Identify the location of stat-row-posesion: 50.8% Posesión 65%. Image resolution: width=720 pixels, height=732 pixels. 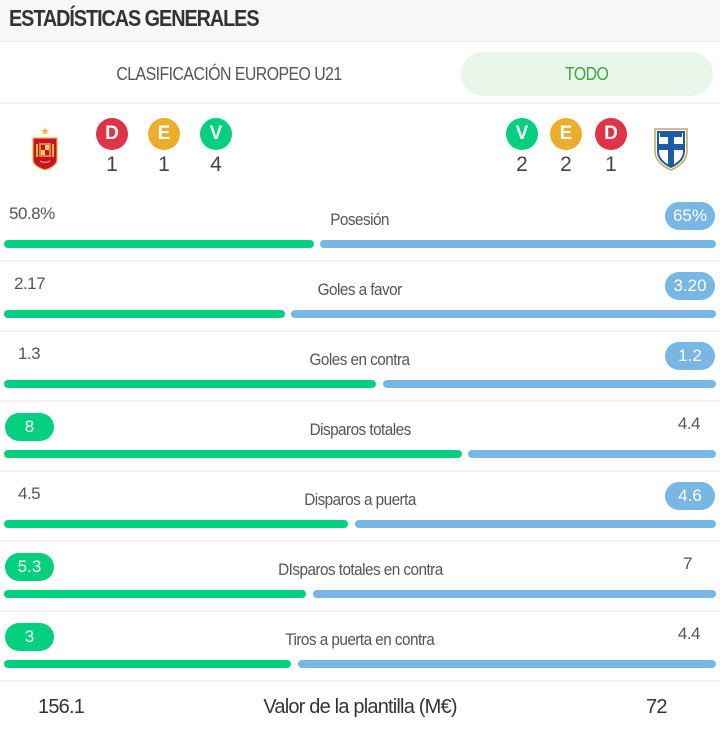
(360, 227).